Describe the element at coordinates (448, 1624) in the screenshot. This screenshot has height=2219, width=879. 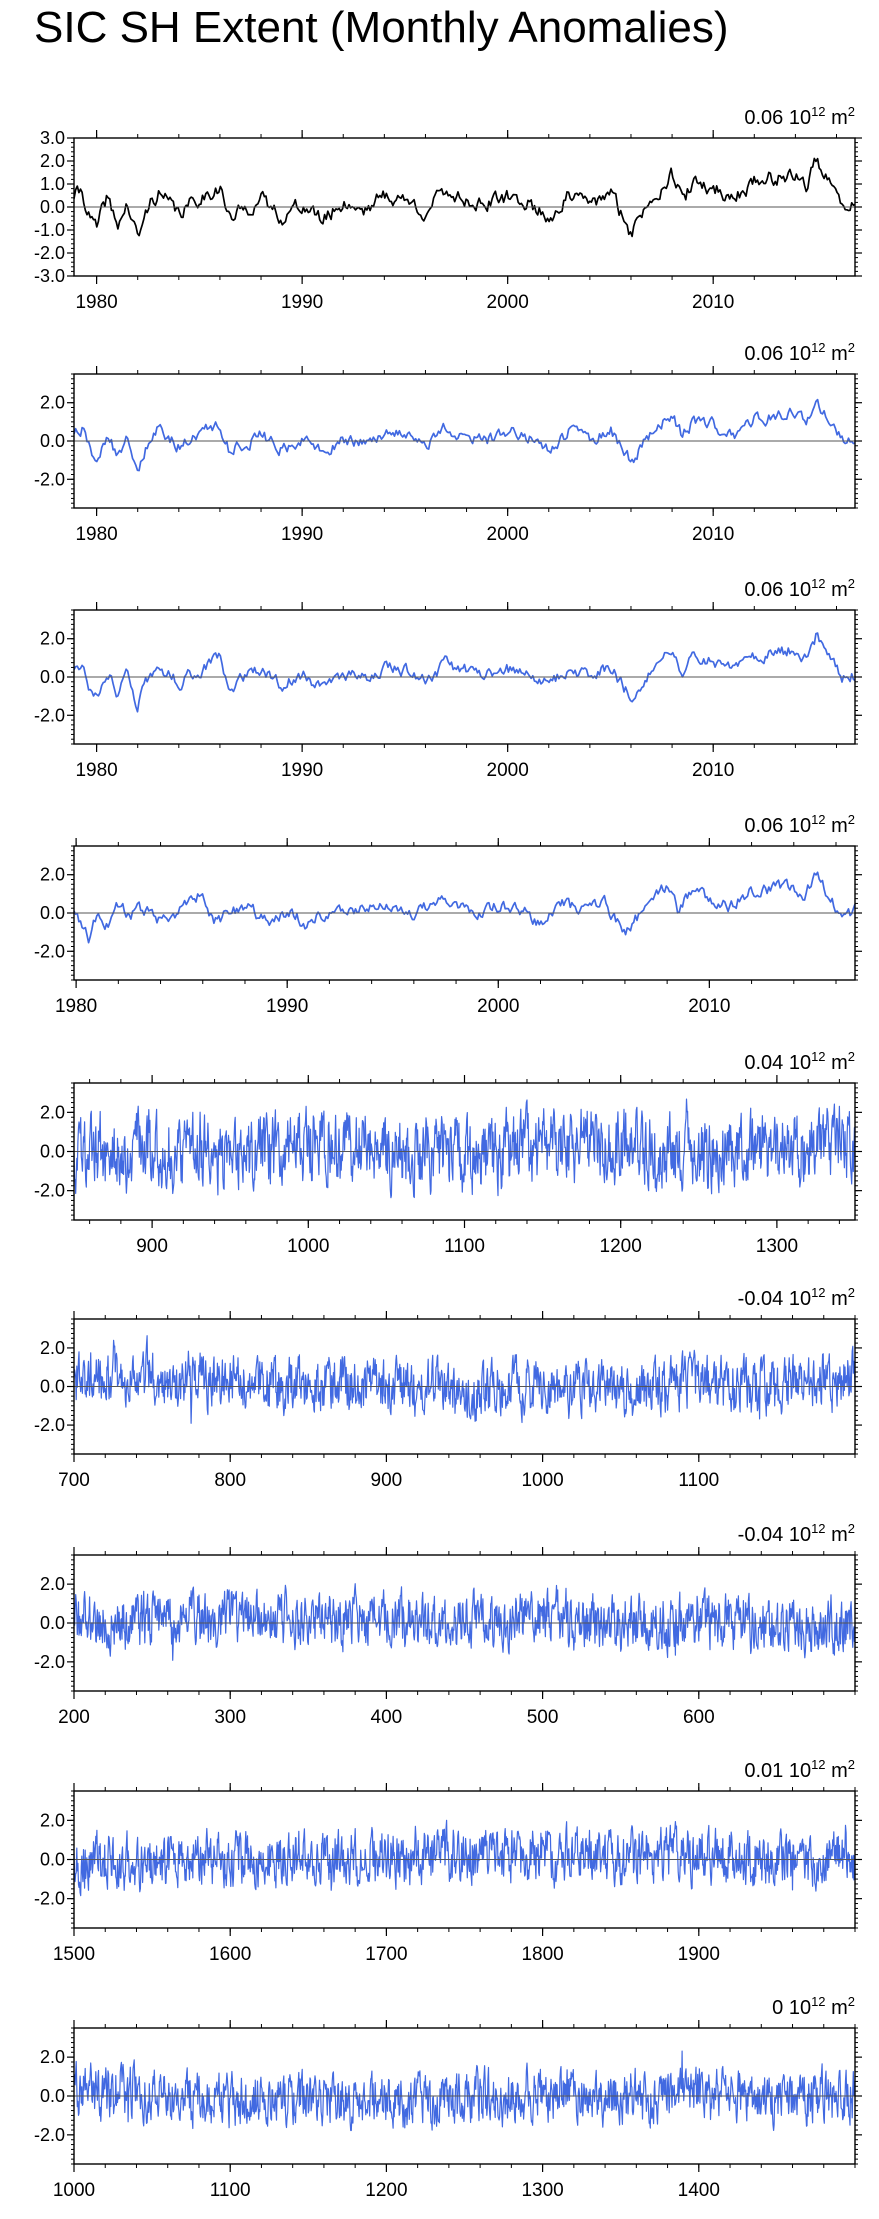
I see `chart-panel: -0.04 1012 m2 2.0 0.0 -2.0 200 300 400 500 600` at that location.